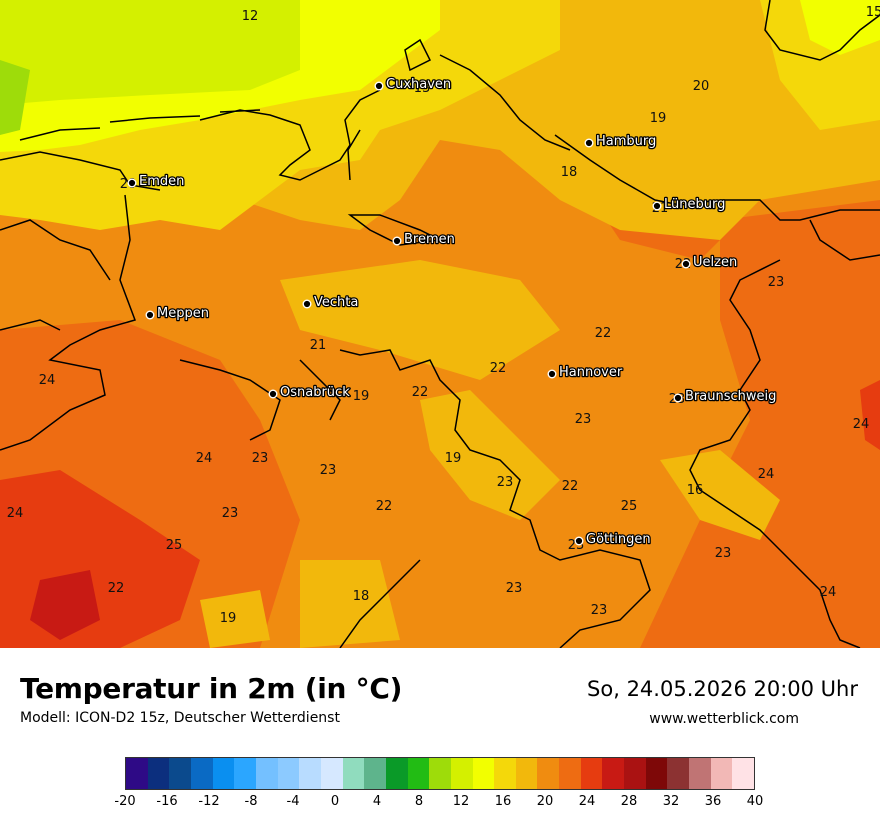 This screenshot has width=880, height=830. I want to click on website-link: www.wetterblick.com, so click(724, 719).